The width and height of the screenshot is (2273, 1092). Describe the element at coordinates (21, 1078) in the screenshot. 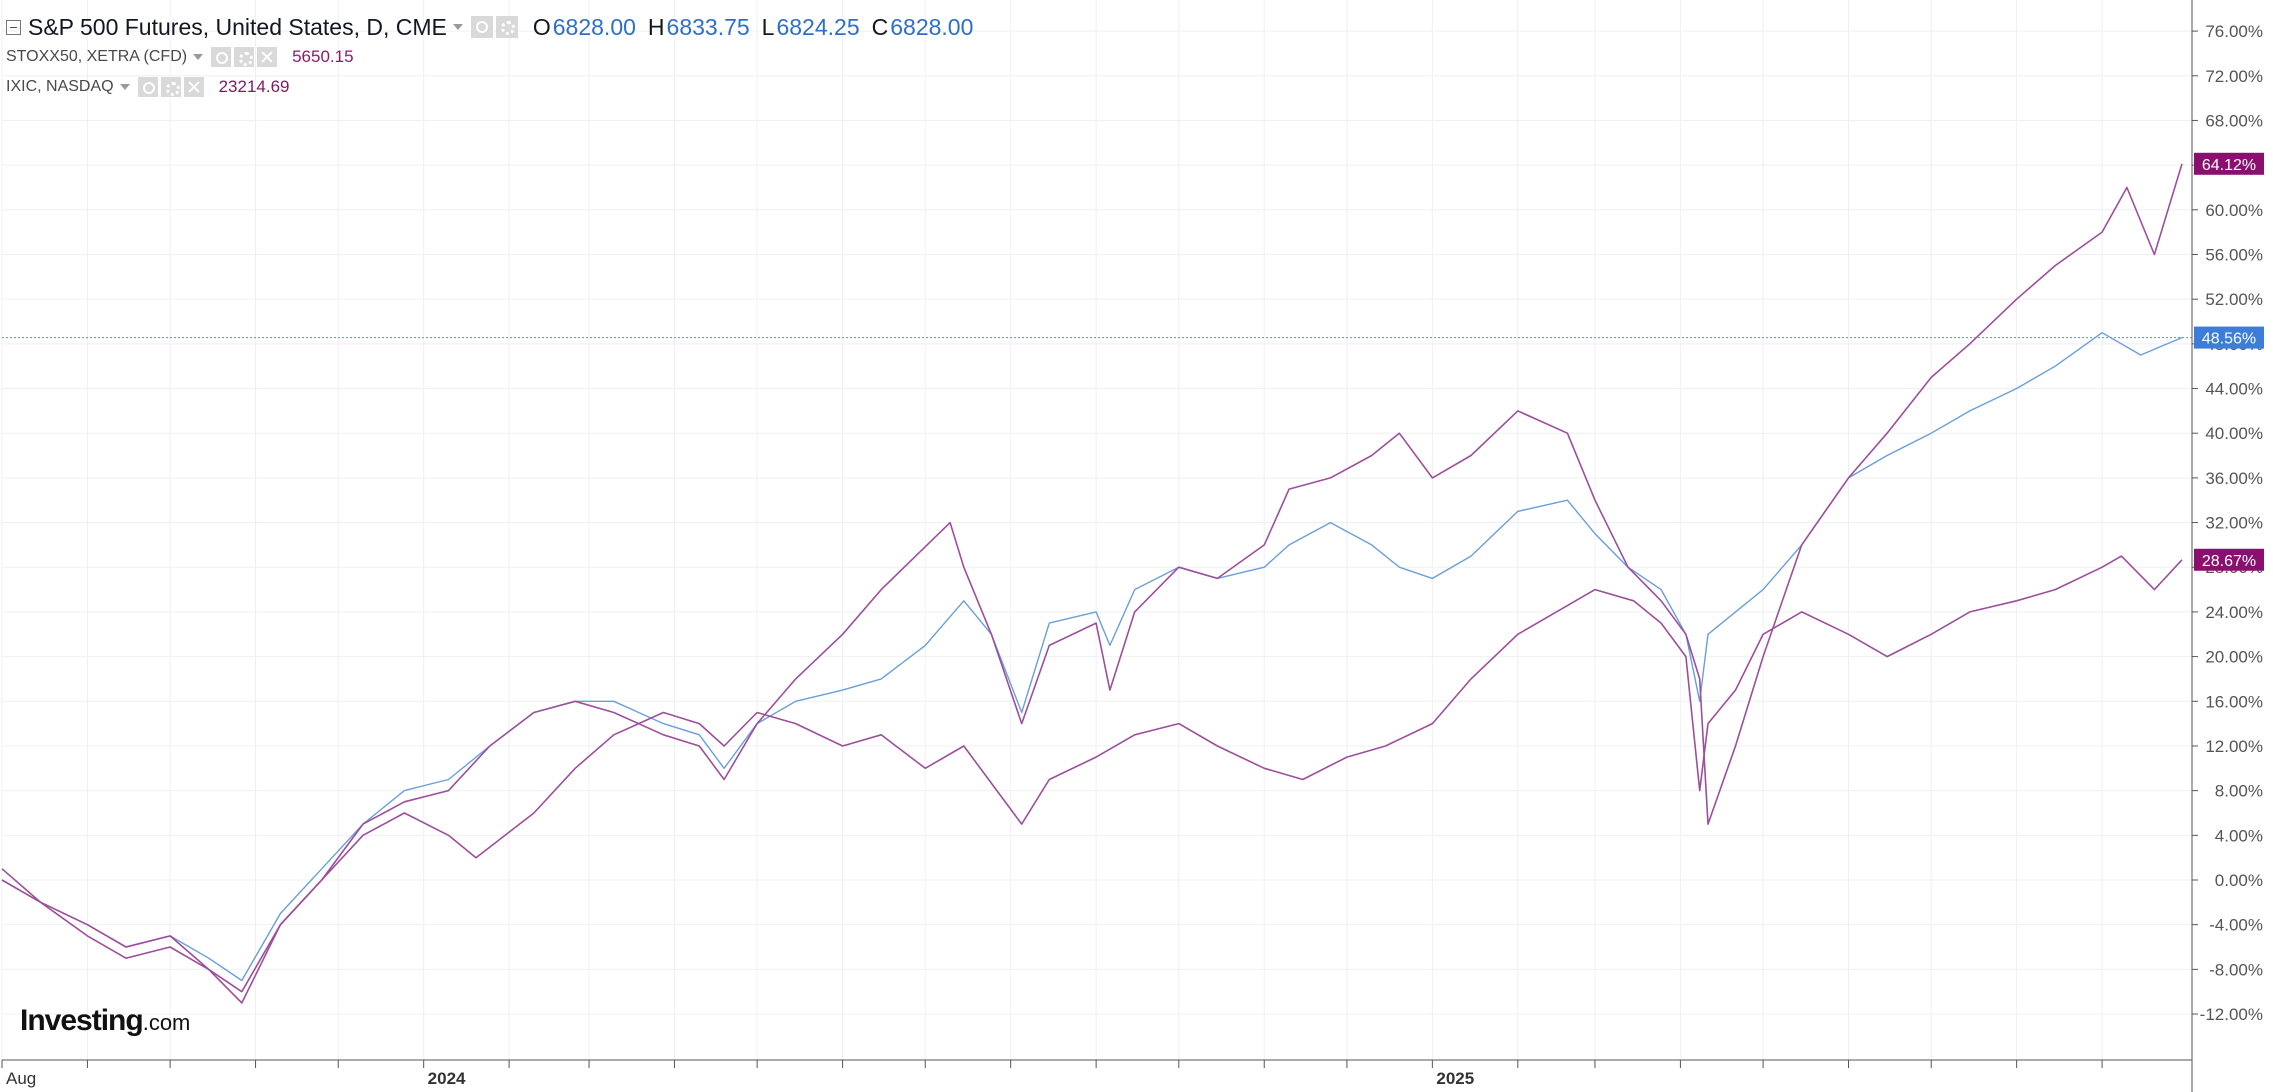

I see `x-tick-label: Aug` at that location.